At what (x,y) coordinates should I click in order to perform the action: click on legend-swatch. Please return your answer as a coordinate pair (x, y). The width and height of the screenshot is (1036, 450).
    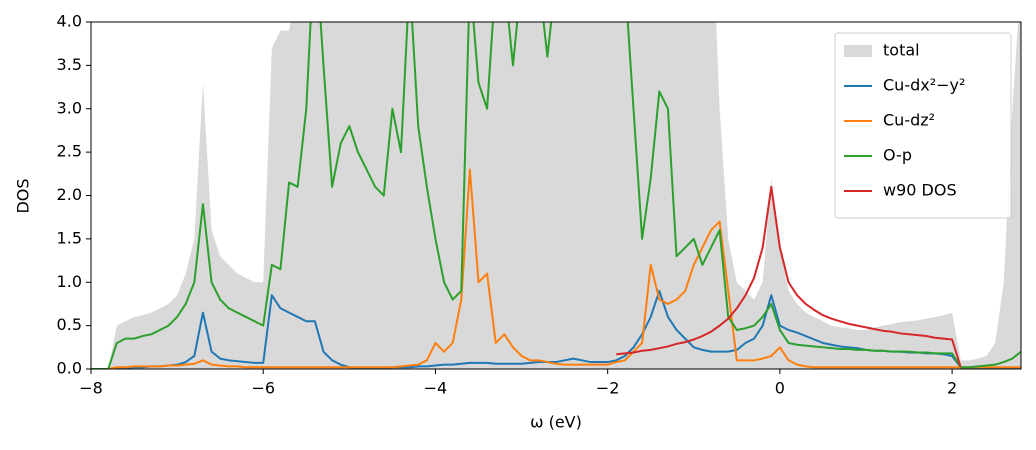
    Looking at the image, I should click on (858, 51).